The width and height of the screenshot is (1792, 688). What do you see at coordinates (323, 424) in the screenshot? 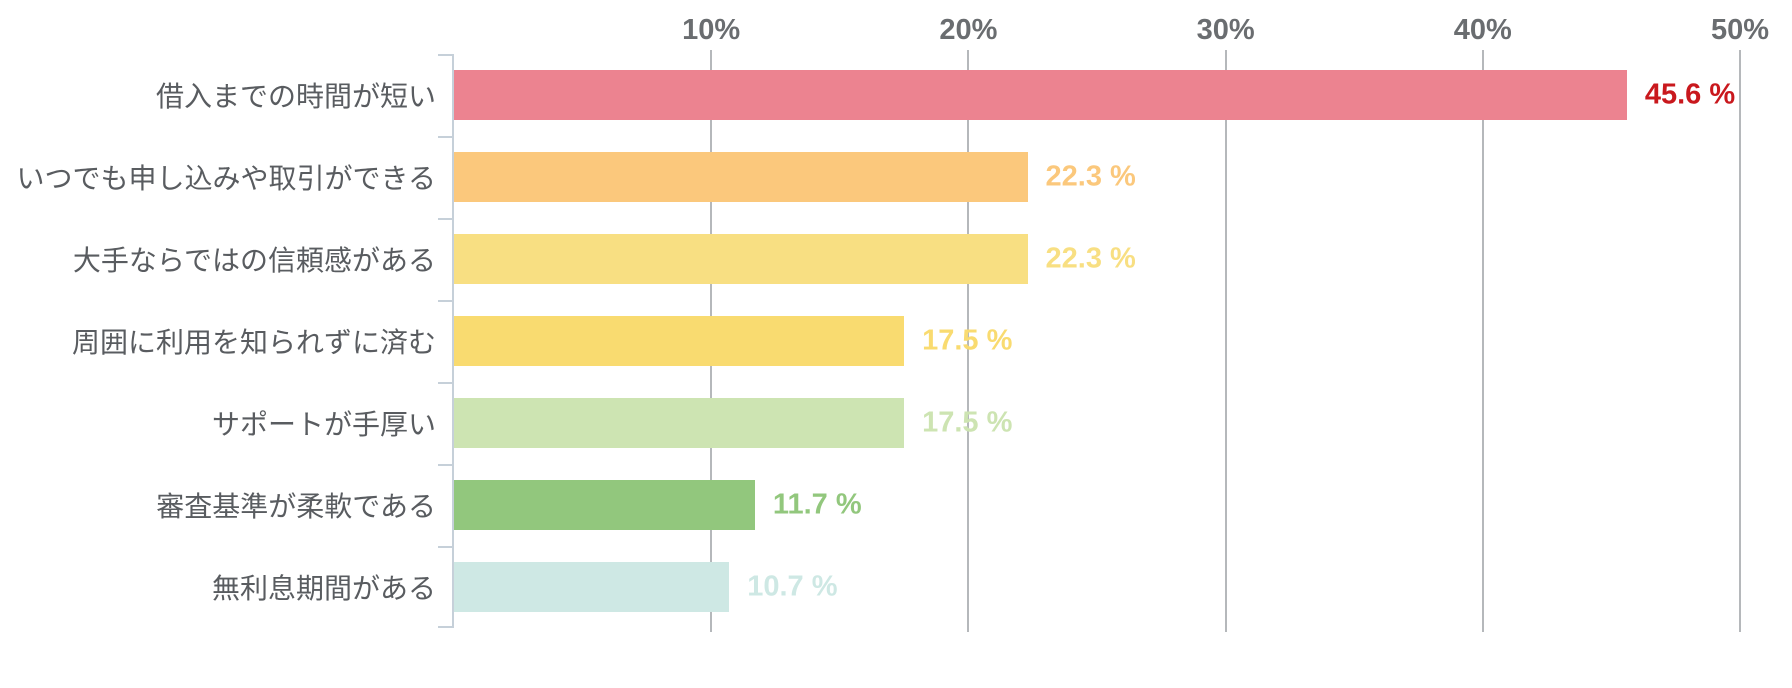
I see `category-label: サポートが手厚い` at bounding box center [323, 424].